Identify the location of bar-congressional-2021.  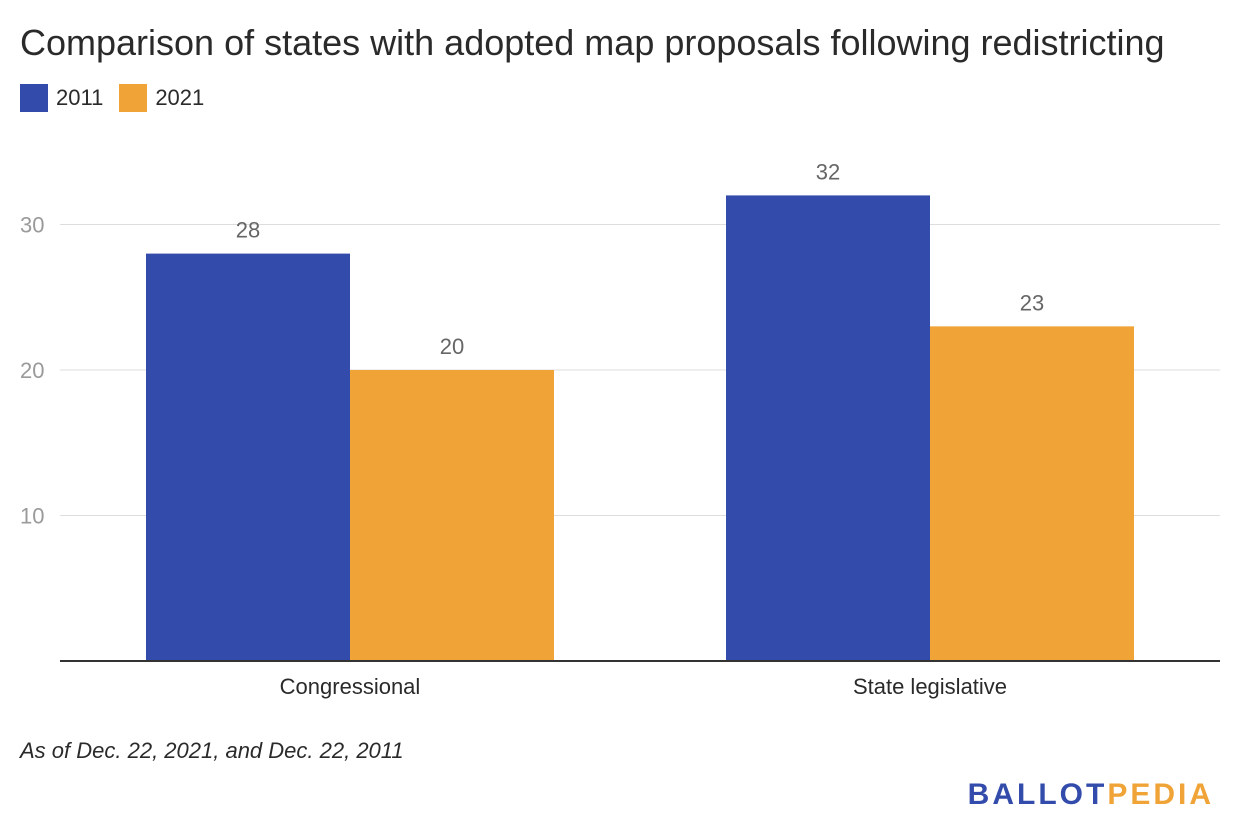
(452, 515).